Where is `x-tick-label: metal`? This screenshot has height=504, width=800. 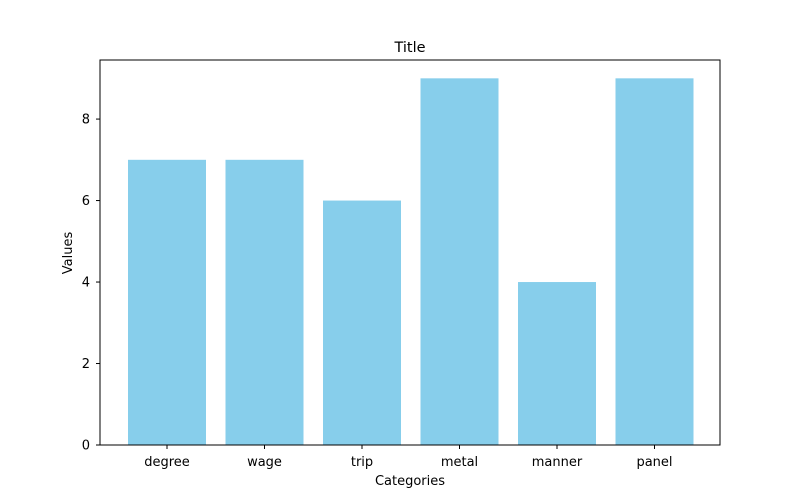
x-tick-label: metal is located at coordinates (459, 462).